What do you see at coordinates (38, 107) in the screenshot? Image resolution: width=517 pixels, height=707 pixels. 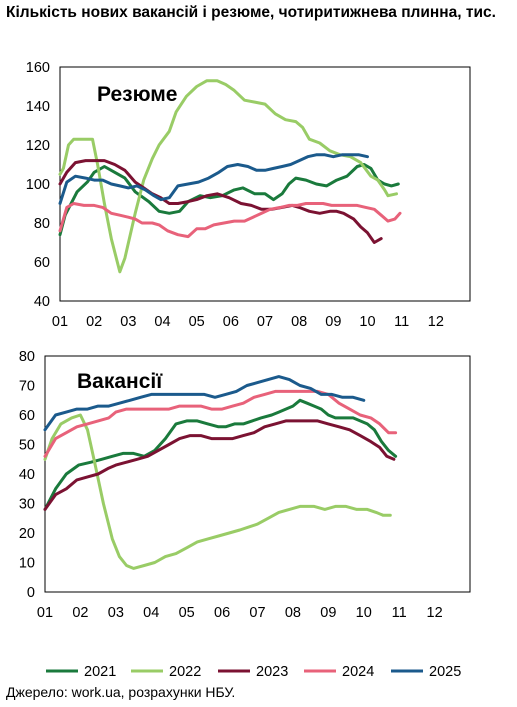 I see `y-tick-label: 140` at bounding box center [38, 107].